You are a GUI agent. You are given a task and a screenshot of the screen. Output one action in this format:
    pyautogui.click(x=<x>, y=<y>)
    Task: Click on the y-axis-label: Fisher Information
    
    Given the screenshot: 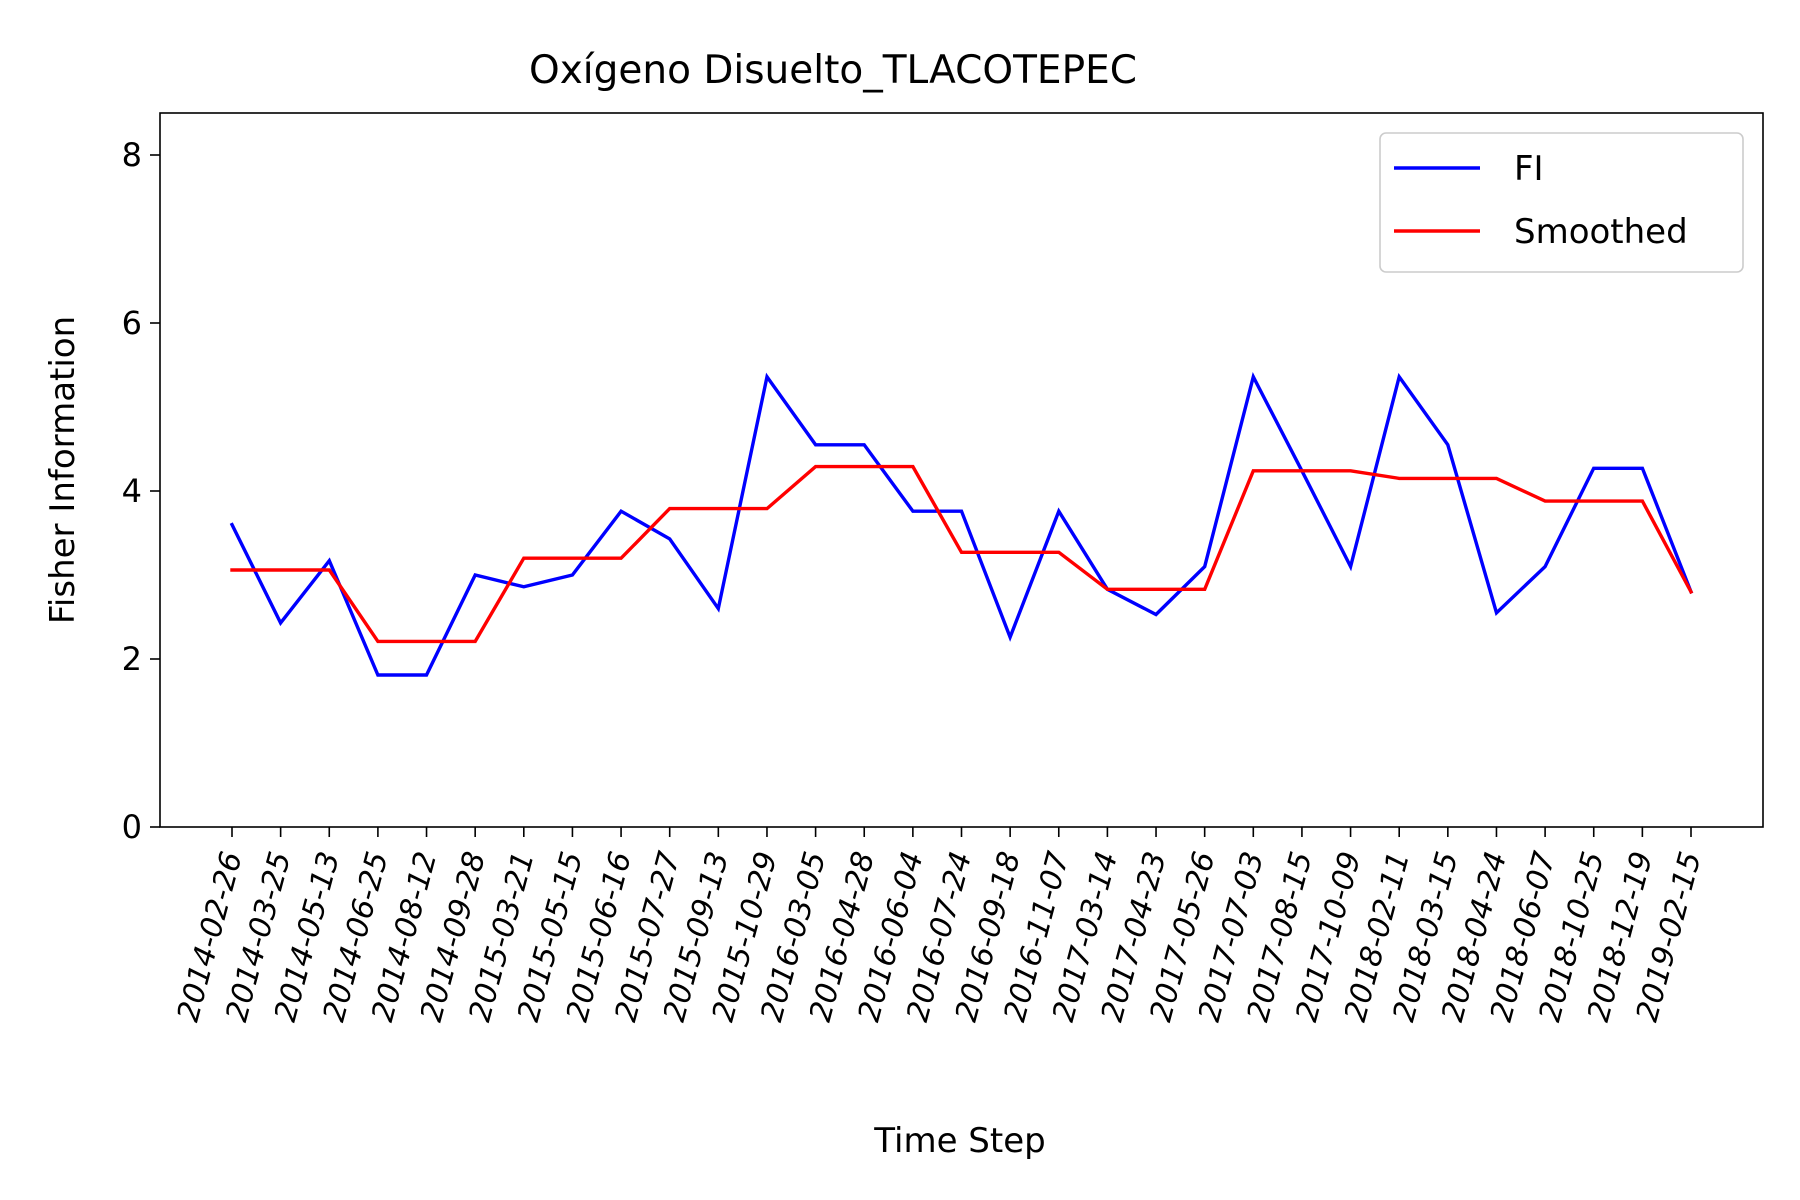 What is the action you would take?
    pyautogui.click(x=63, y=470)
    